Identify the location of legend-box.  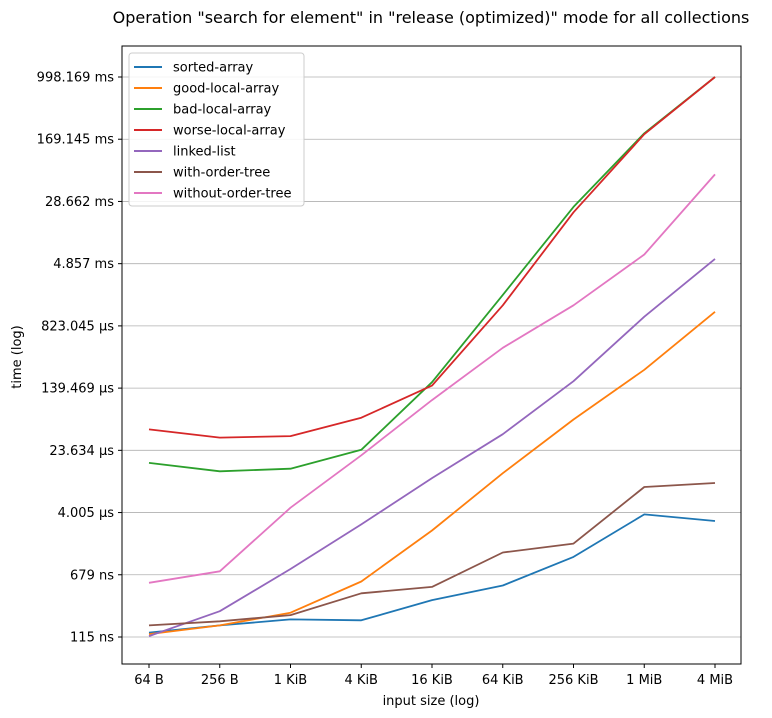
(216, 129).